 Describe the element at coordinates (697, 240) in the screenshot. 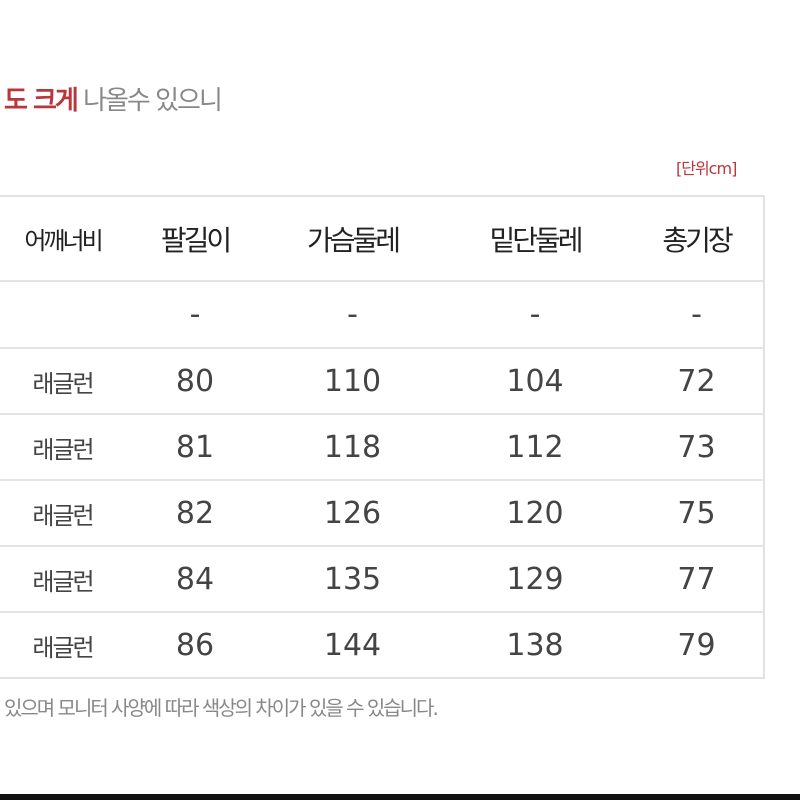

I see `header-length: 총기장` at that location.